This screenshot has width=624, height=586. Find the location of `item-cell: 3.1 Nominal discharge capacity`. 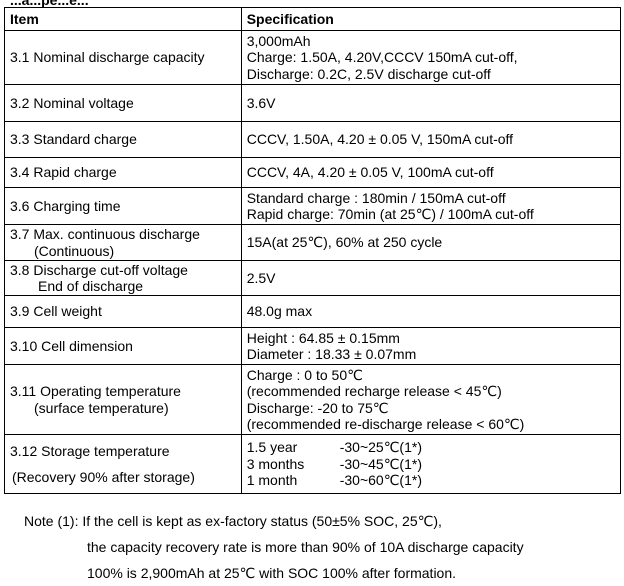

item-cell: 3.1 Nominal discharge capacity is located at coordinates (123, 57).